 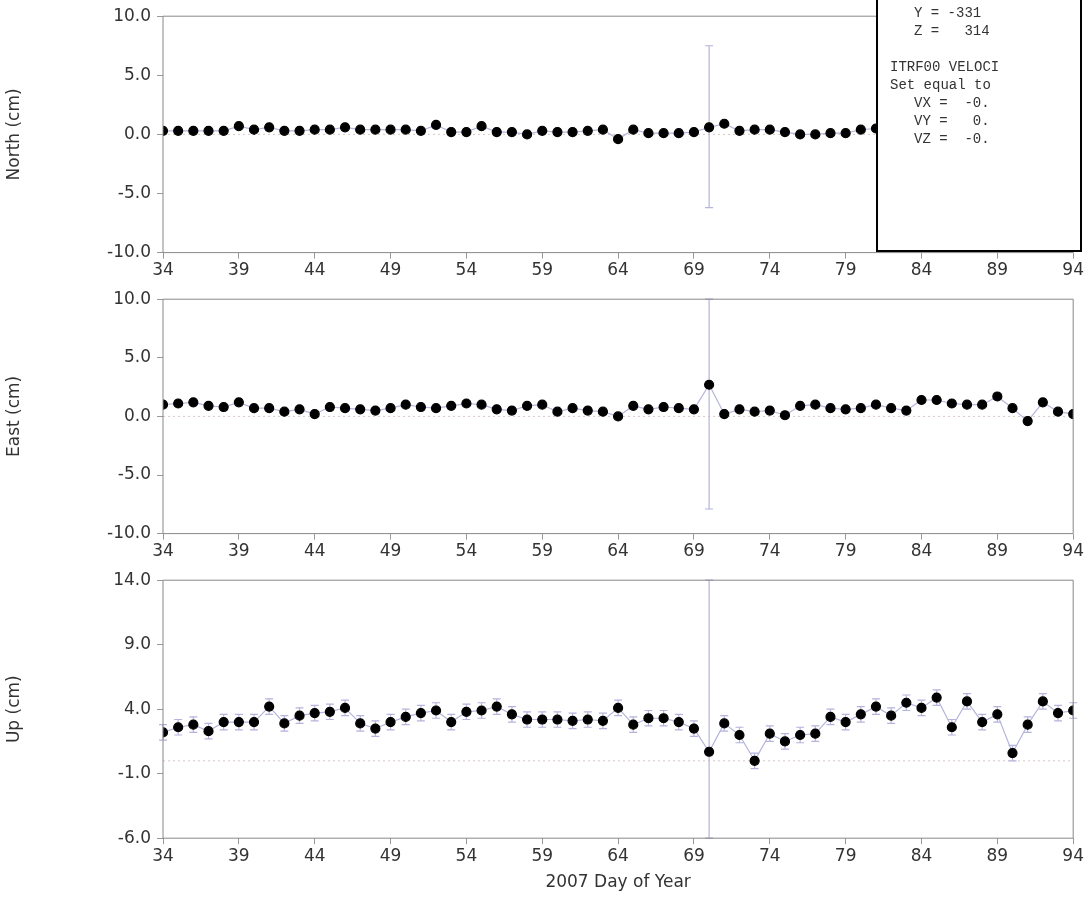 I want to click on y-tick-label: 14.0, so click(x=132, y=578).